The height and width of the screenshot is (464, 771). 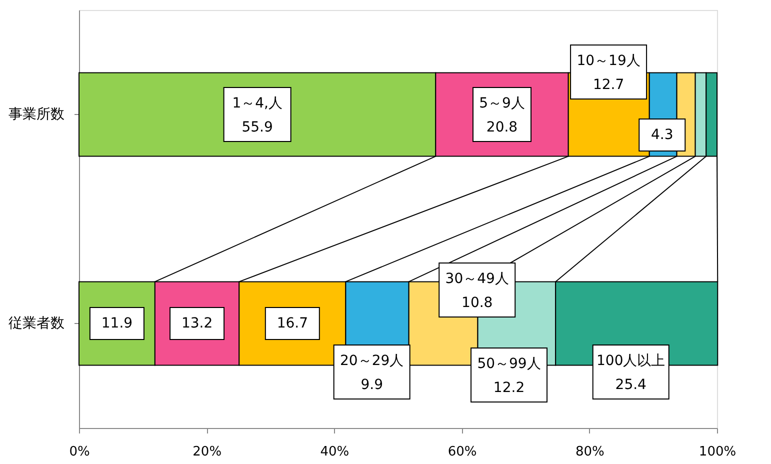 What do you see at coordinates (502, 116) in the screenshot?
I see `data-label: 5～9人 20.8` at bounding box center [502, 116].